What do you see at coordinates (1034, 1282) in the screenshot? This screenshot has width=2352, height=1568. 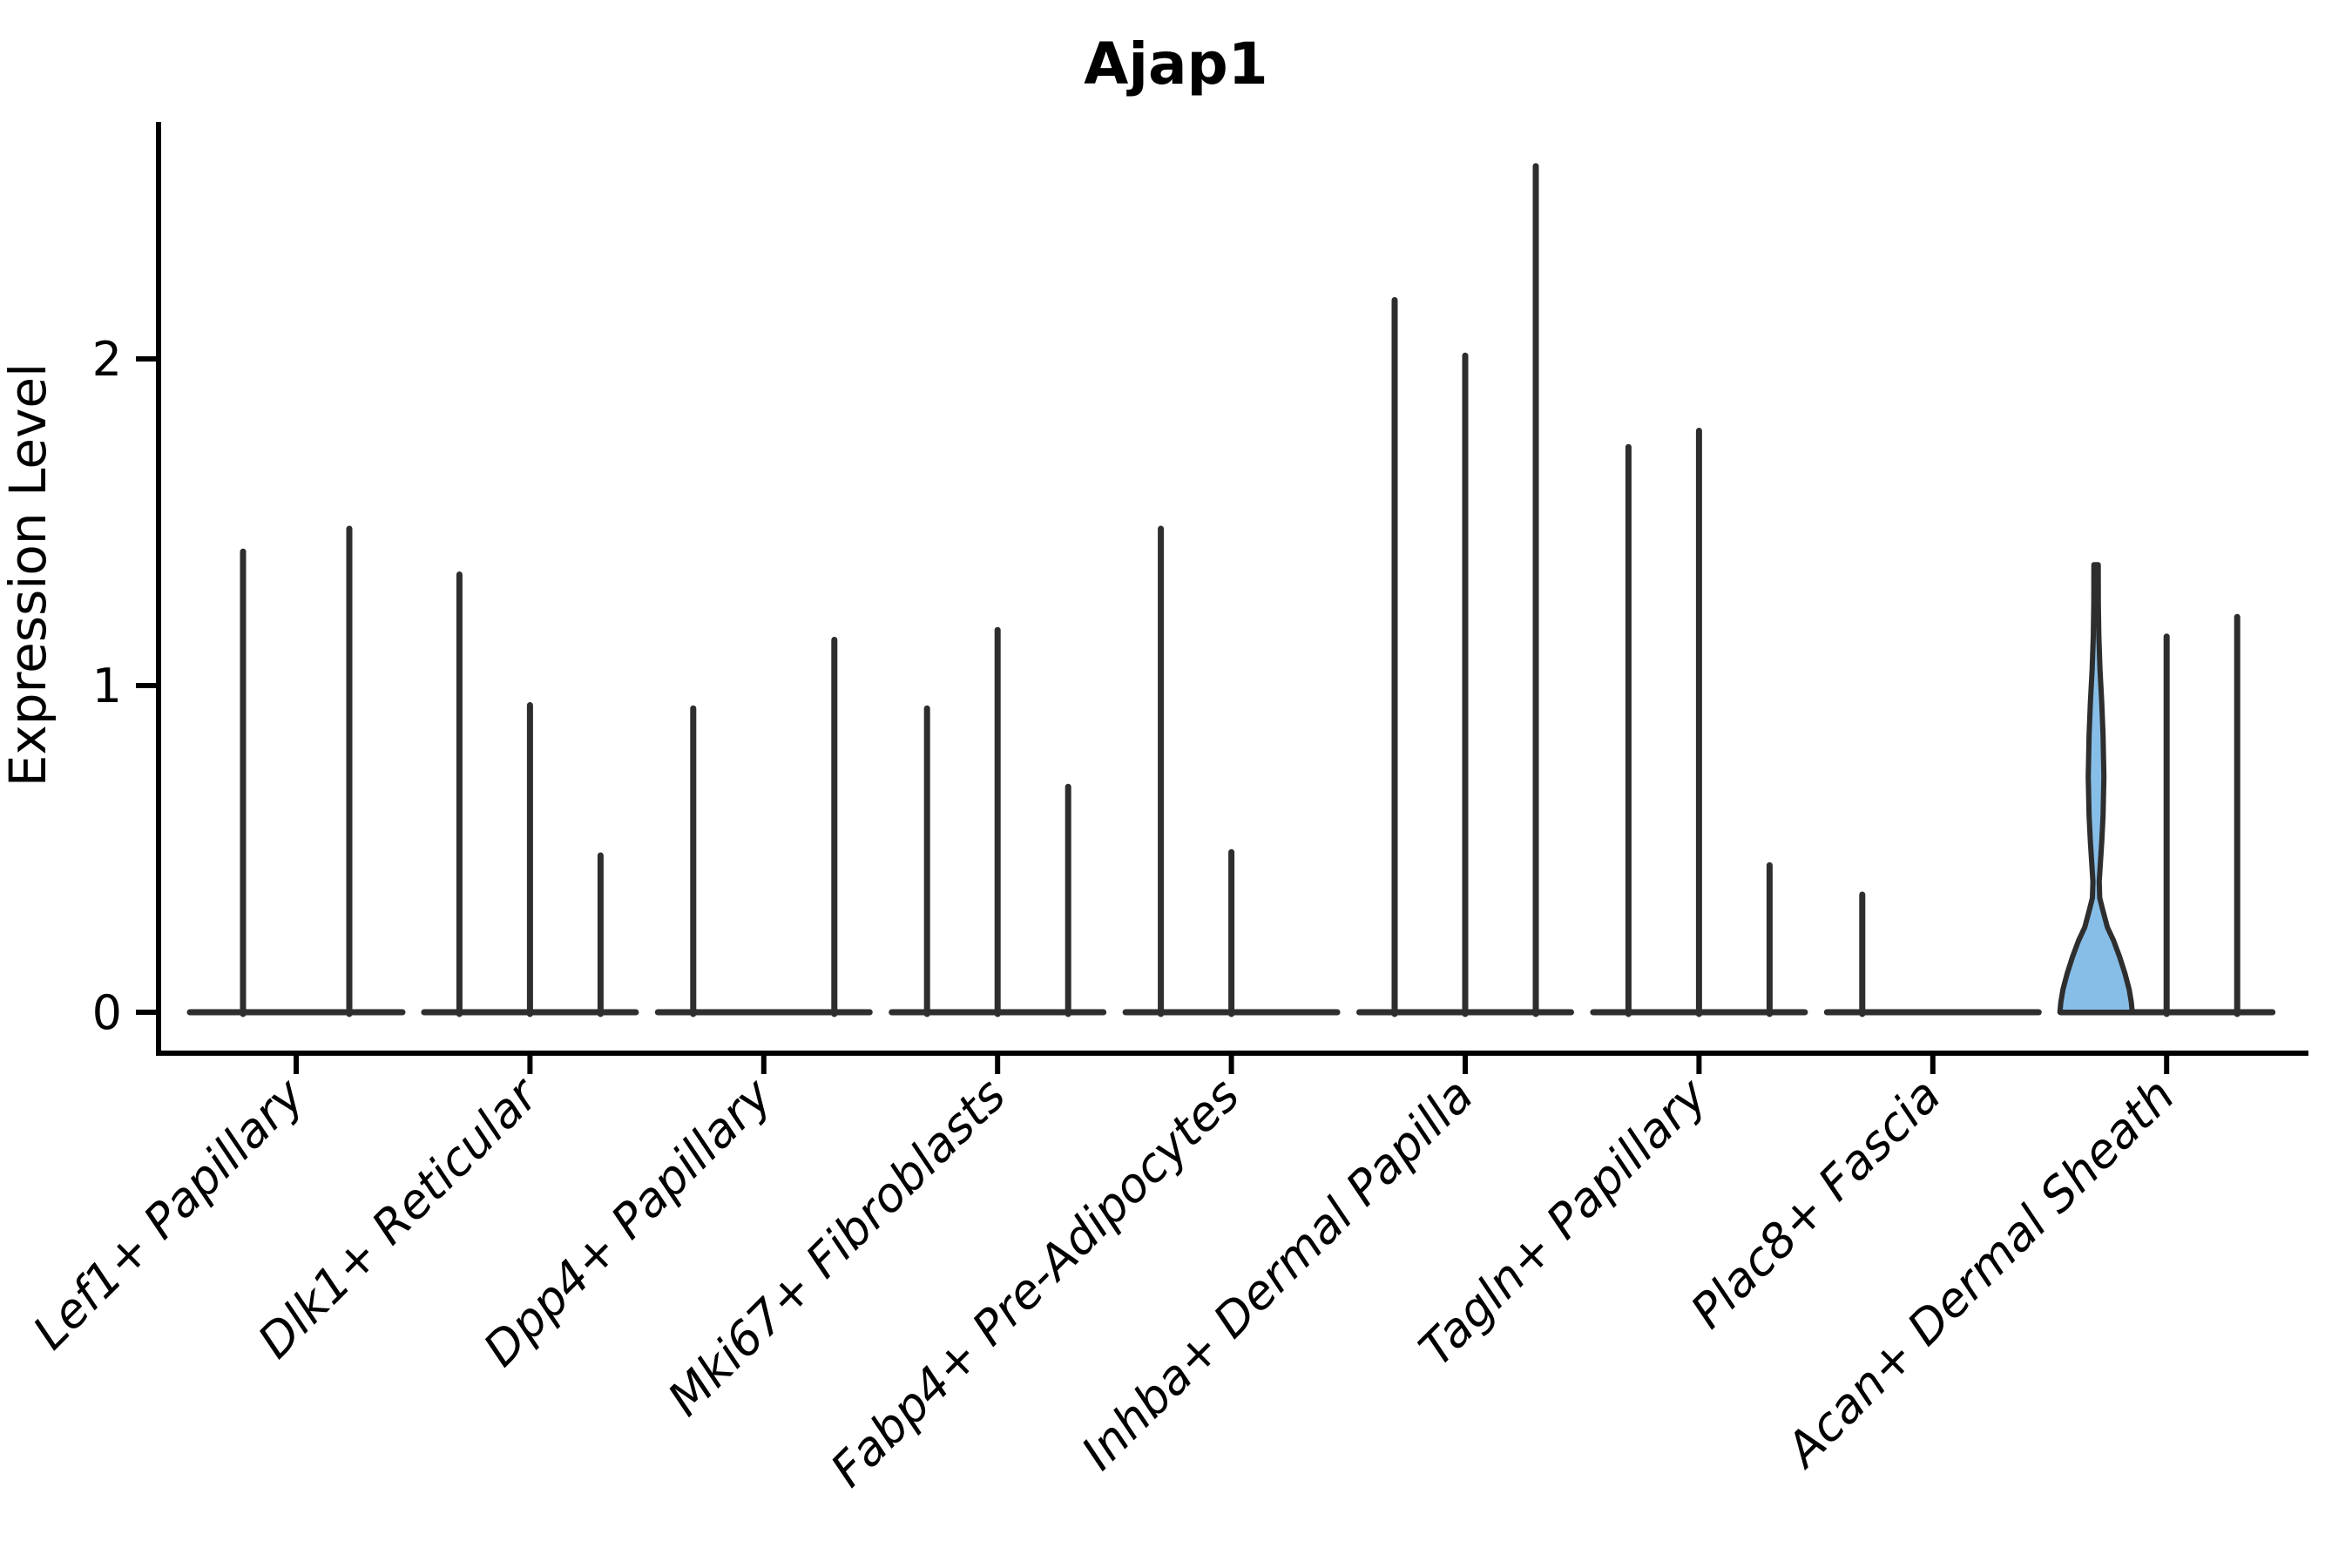 I see `x-tick-label: Fabp4+ Pre-Adipocytes` at bounding box center [1034, 1282].